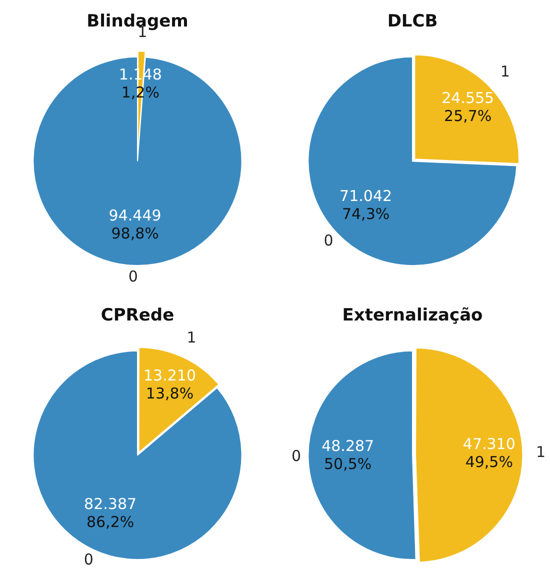  I want to click on data-label: 13.210 13,8%, so click(169, 384).